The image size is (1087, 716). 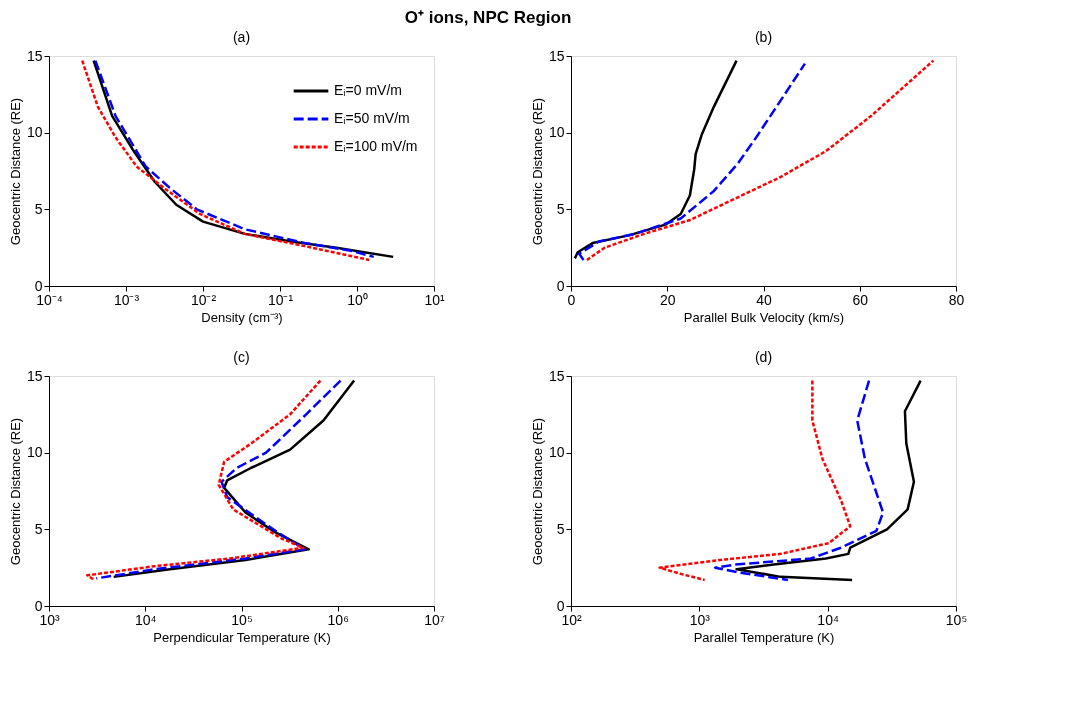 I want to click on x-tick-label: 10⁻³, so click(x=126, y=299).